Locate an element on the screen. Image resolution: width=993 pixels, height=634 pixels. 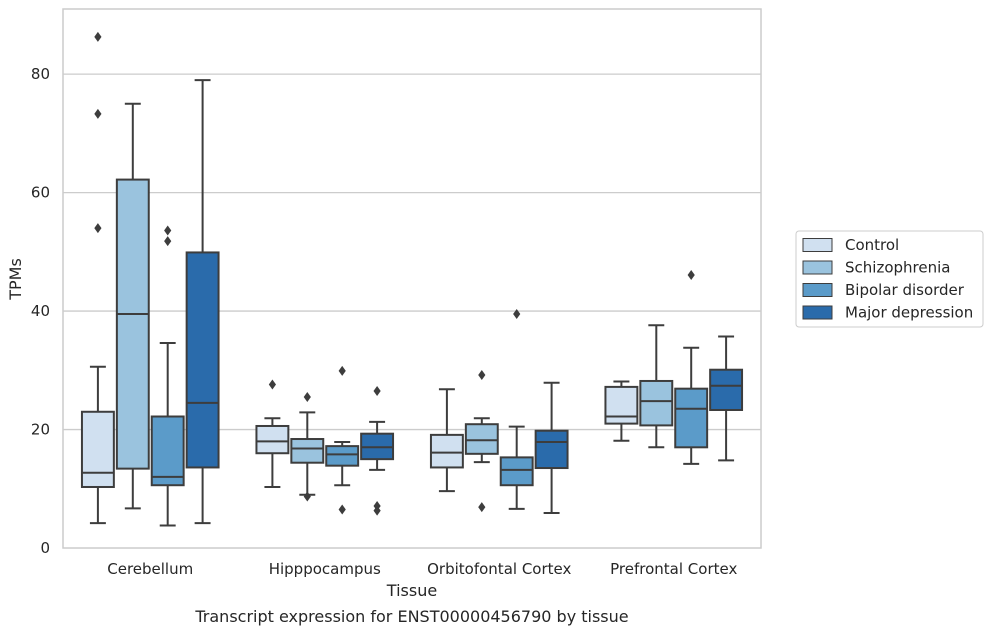
y-tick-label: 60 is located at coordinates (40, 193).